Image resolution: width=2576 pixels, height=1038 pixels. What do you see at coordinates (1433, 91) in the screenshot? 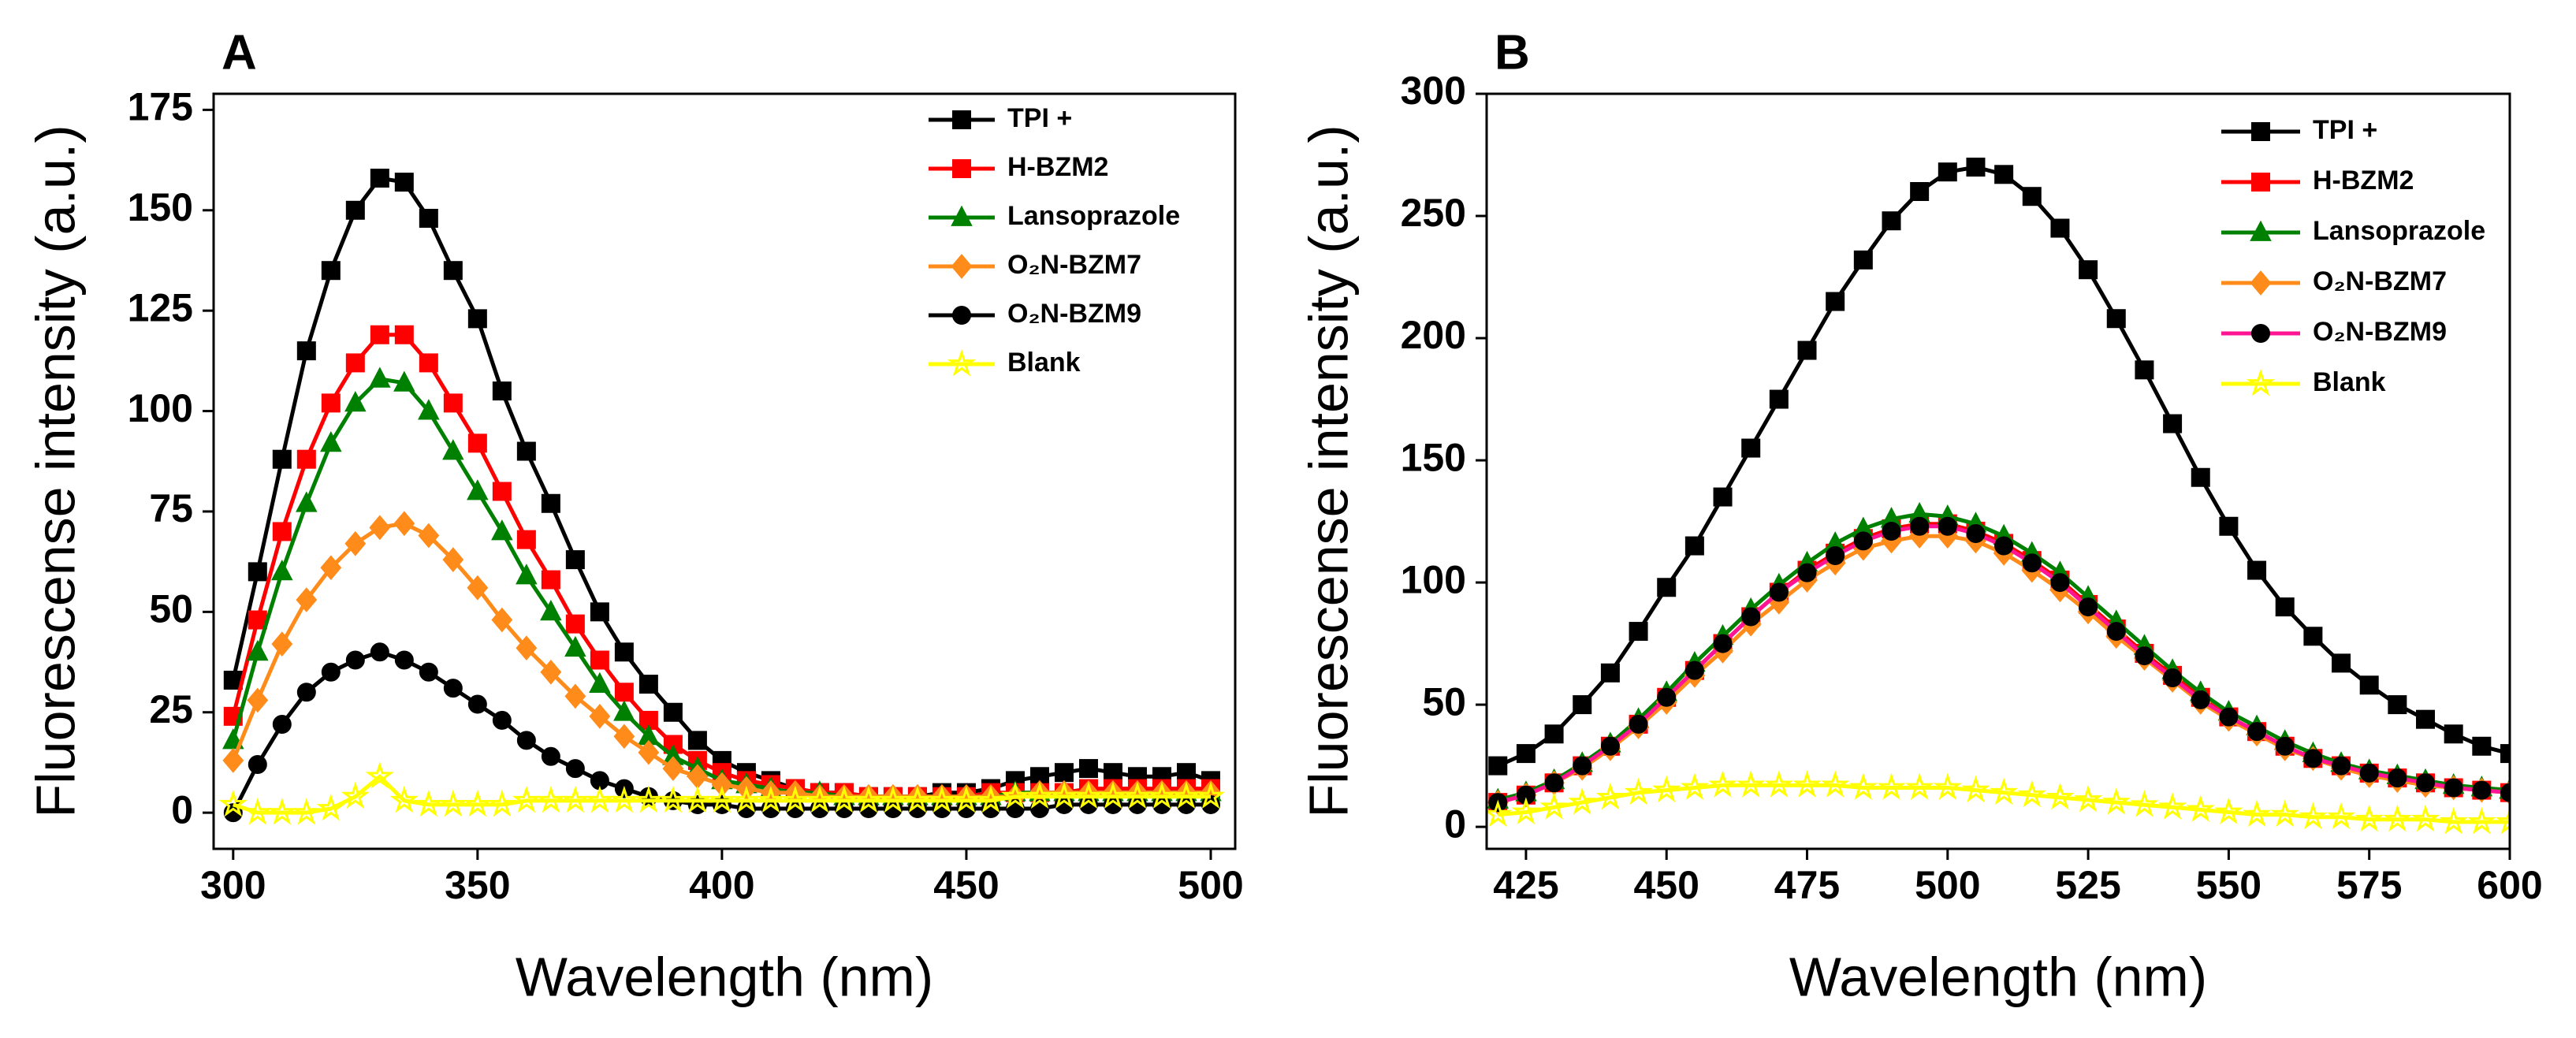
I see `y-tick-label: 300` at bounding box center [1433, 91].